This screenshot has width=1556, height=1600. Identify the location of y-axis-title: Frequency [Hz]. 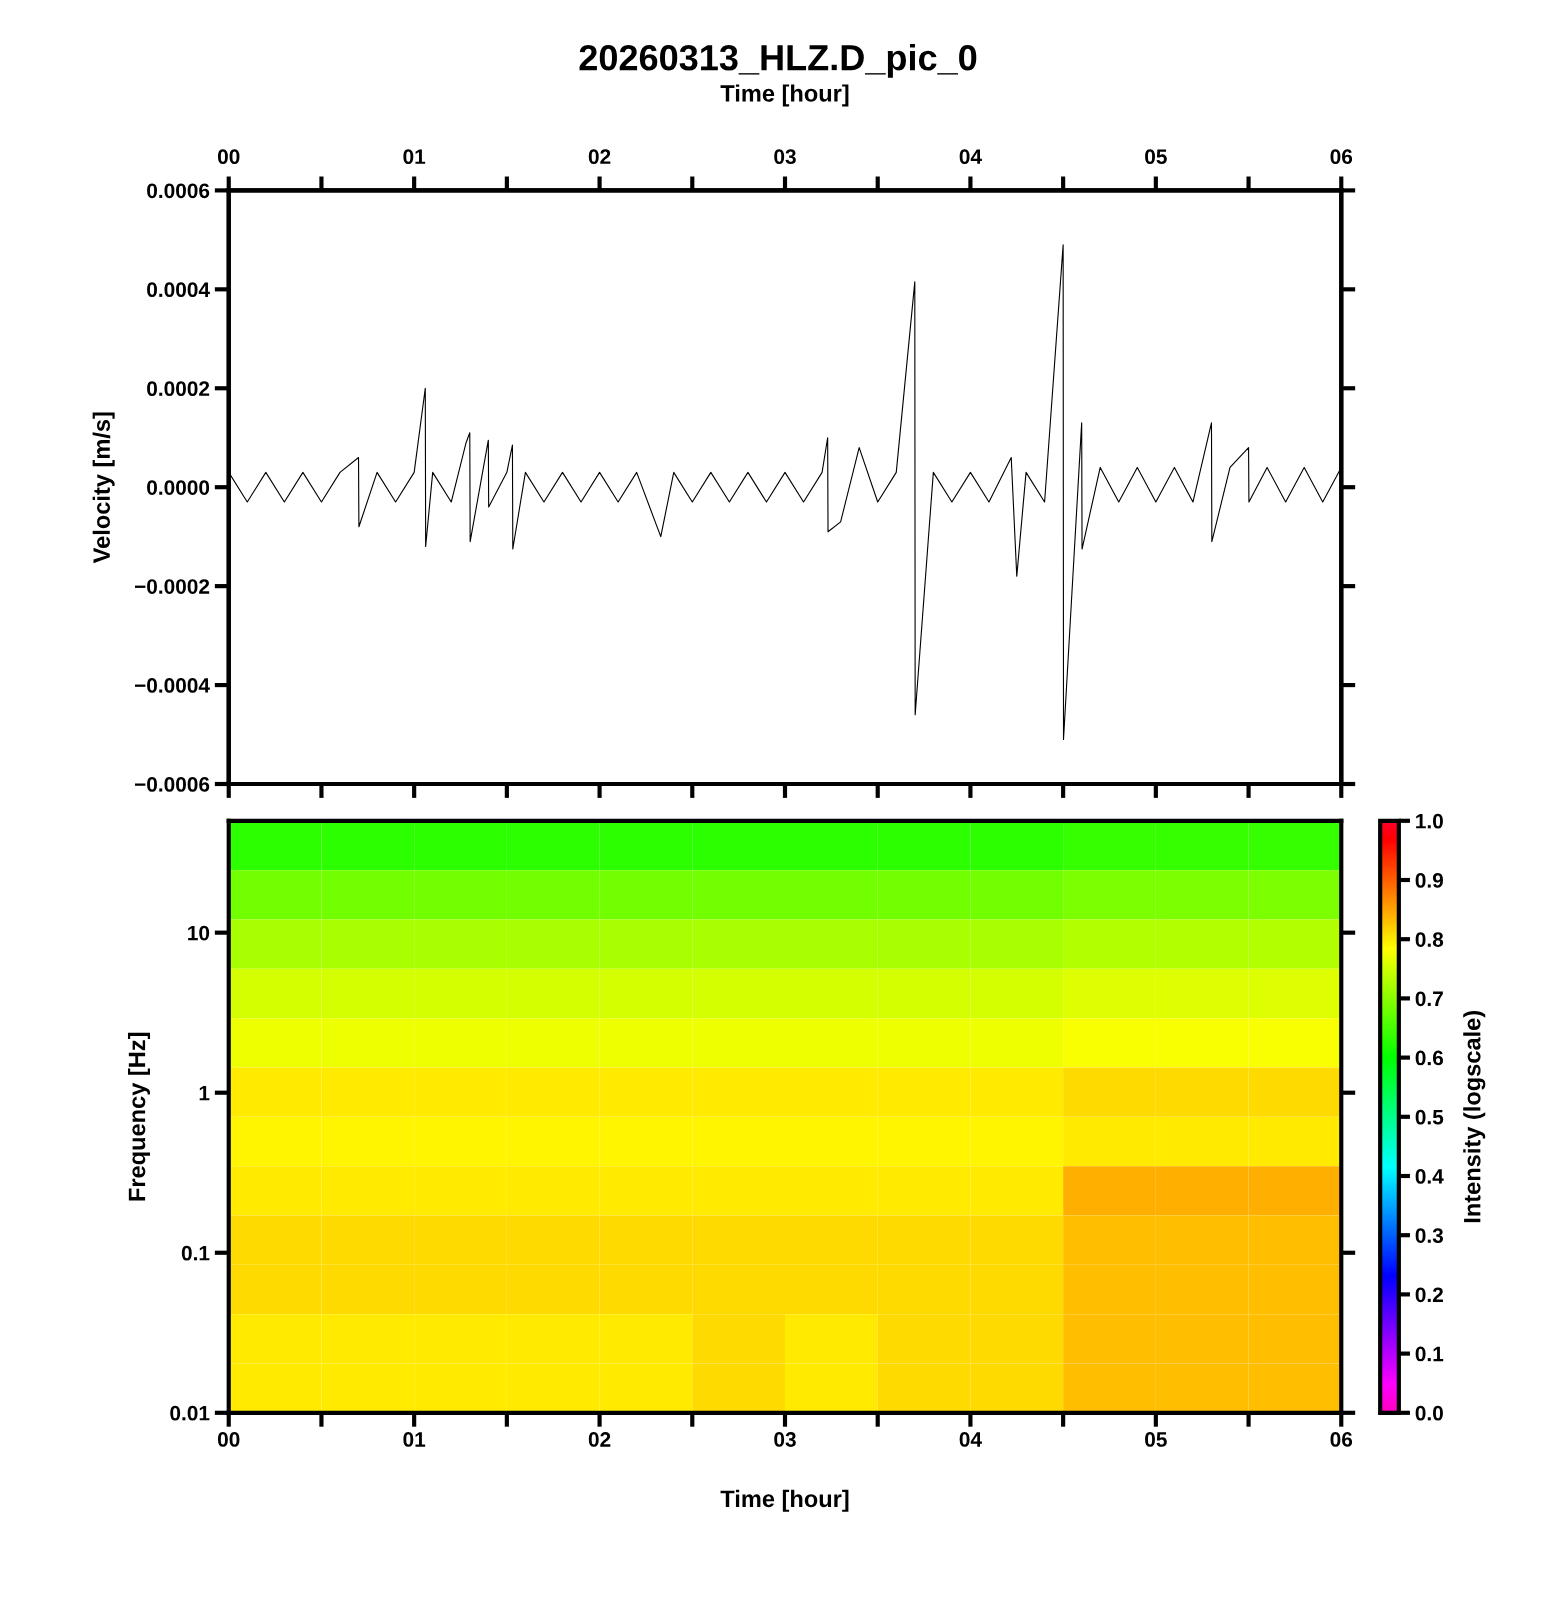
(138, 1116).